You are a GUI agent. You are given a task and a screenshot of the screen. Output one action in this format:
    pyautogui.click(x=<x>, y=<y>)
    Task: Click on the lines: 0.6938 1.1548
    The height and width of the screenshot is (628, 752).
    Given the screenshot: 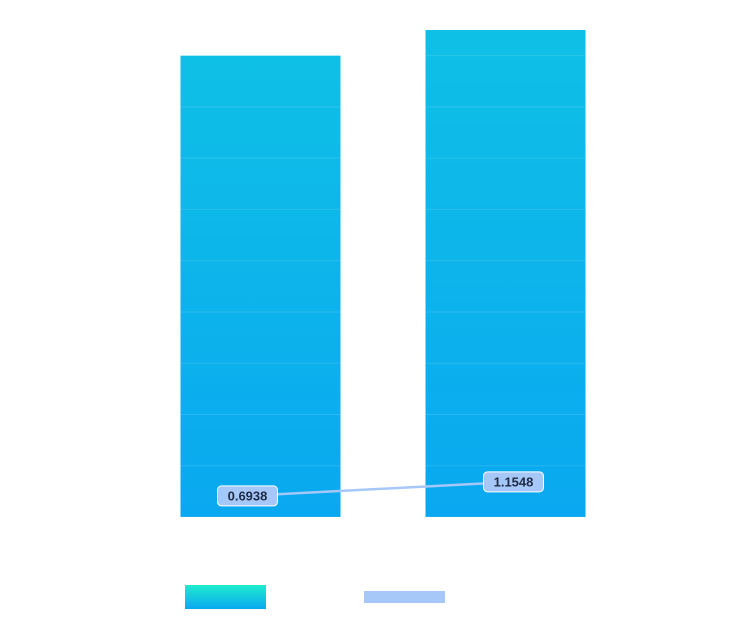 What is the action you would take?
    pyautogui.click(x=380, y=489)
    